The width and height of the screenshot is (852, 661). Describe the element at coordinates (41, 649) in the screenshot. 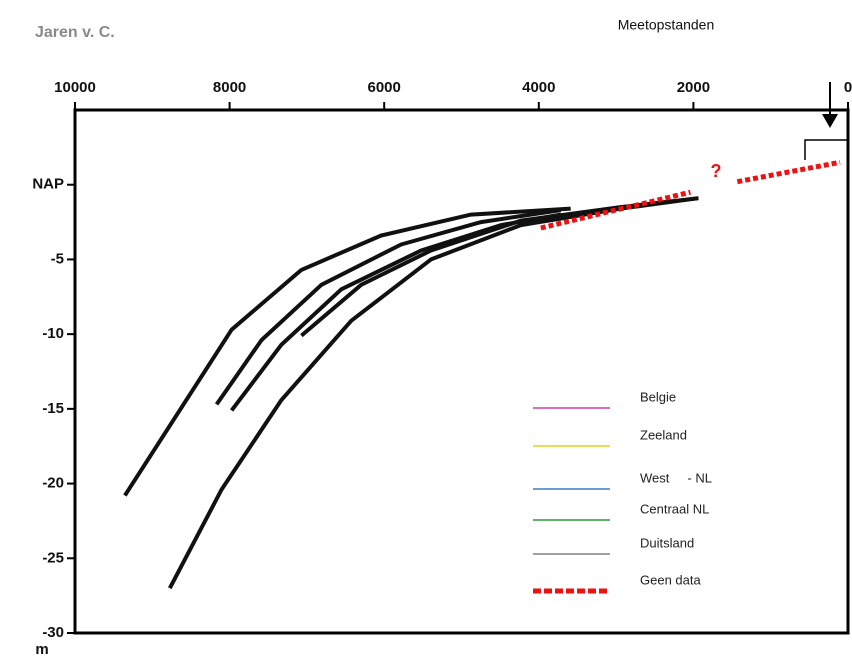

I see `y-unit: m` at that location.